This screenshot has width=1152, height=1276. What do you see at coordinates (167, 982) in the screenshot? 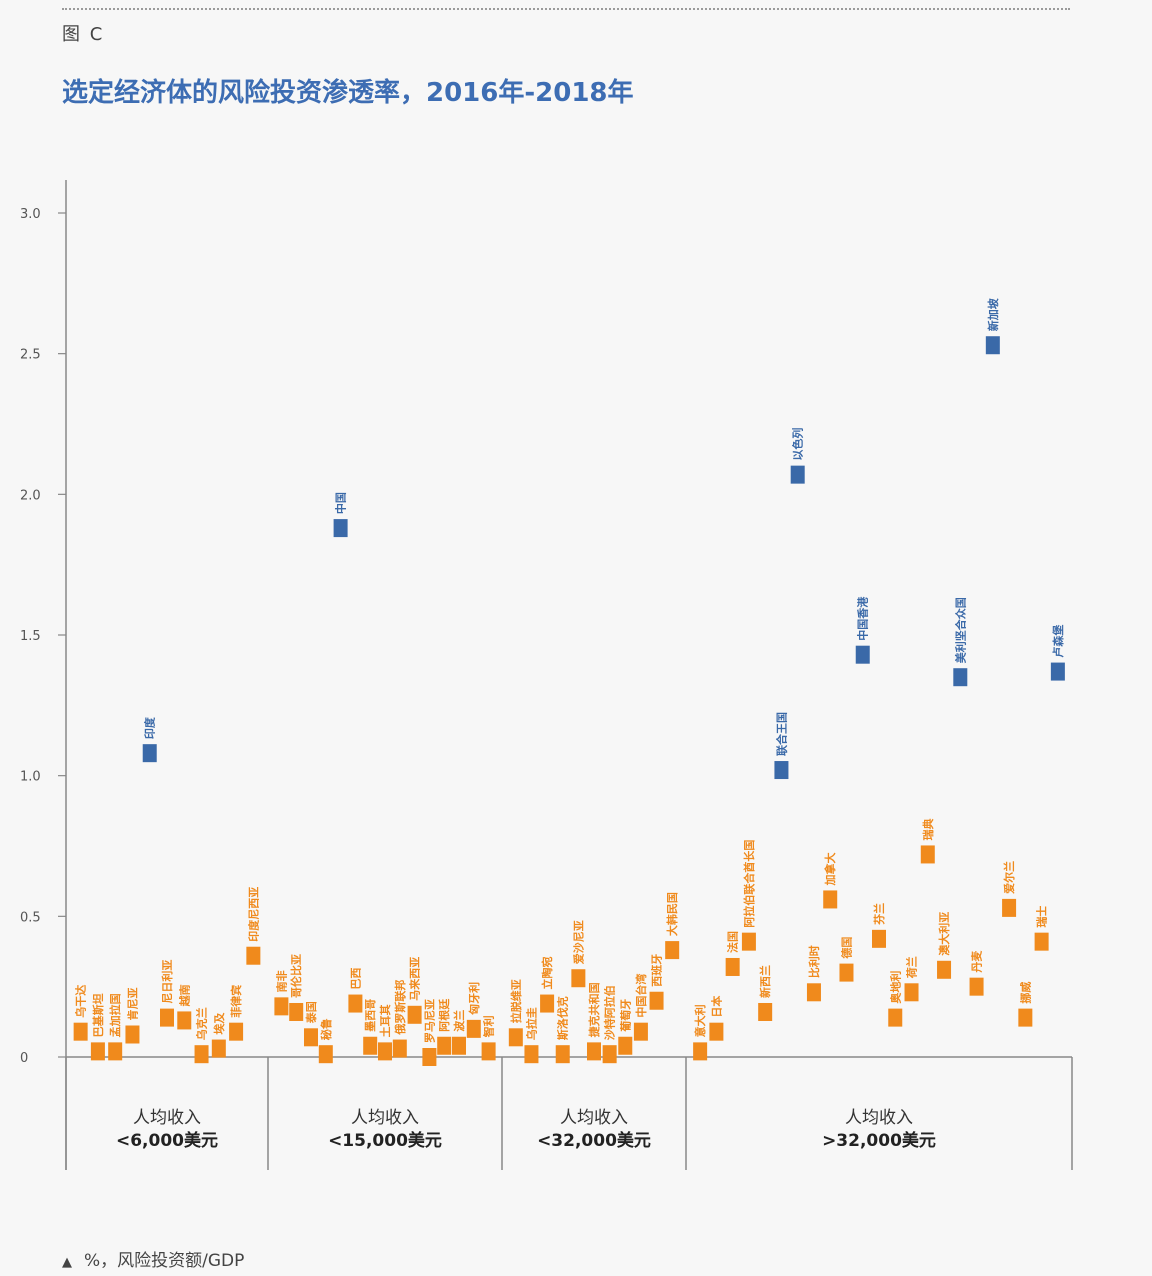
I see `data-point-label: 尼日利亚` at bounding box center [167, 982].